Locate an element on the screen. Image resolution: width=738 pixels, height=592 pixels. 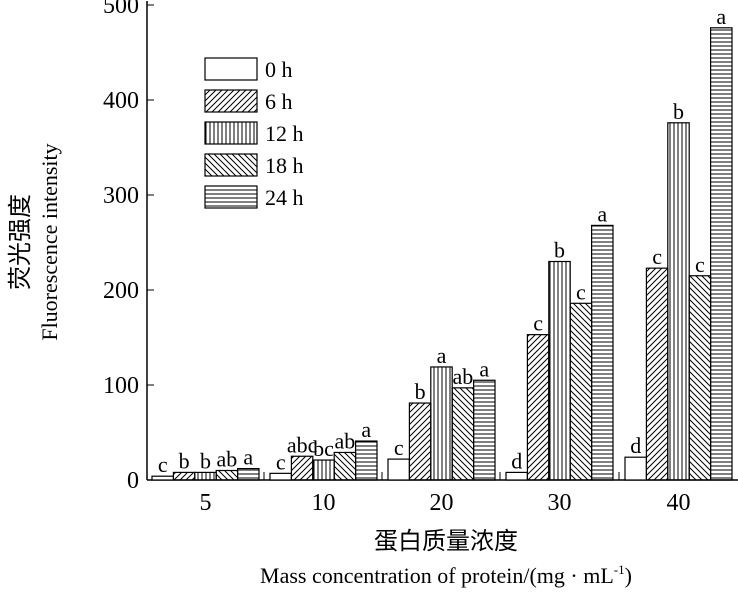
y-tick-label: 300 is located at coordinates (121, 196).